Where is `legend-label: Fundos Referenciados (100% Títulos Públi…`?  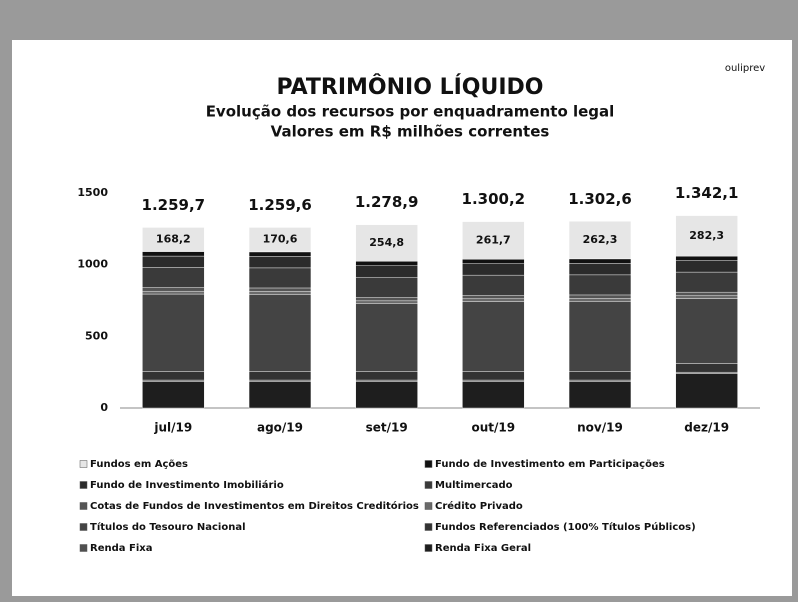
legend-label: Fundos Referenciados (100% Títulos Públi… is located at coordinates (565, 527).